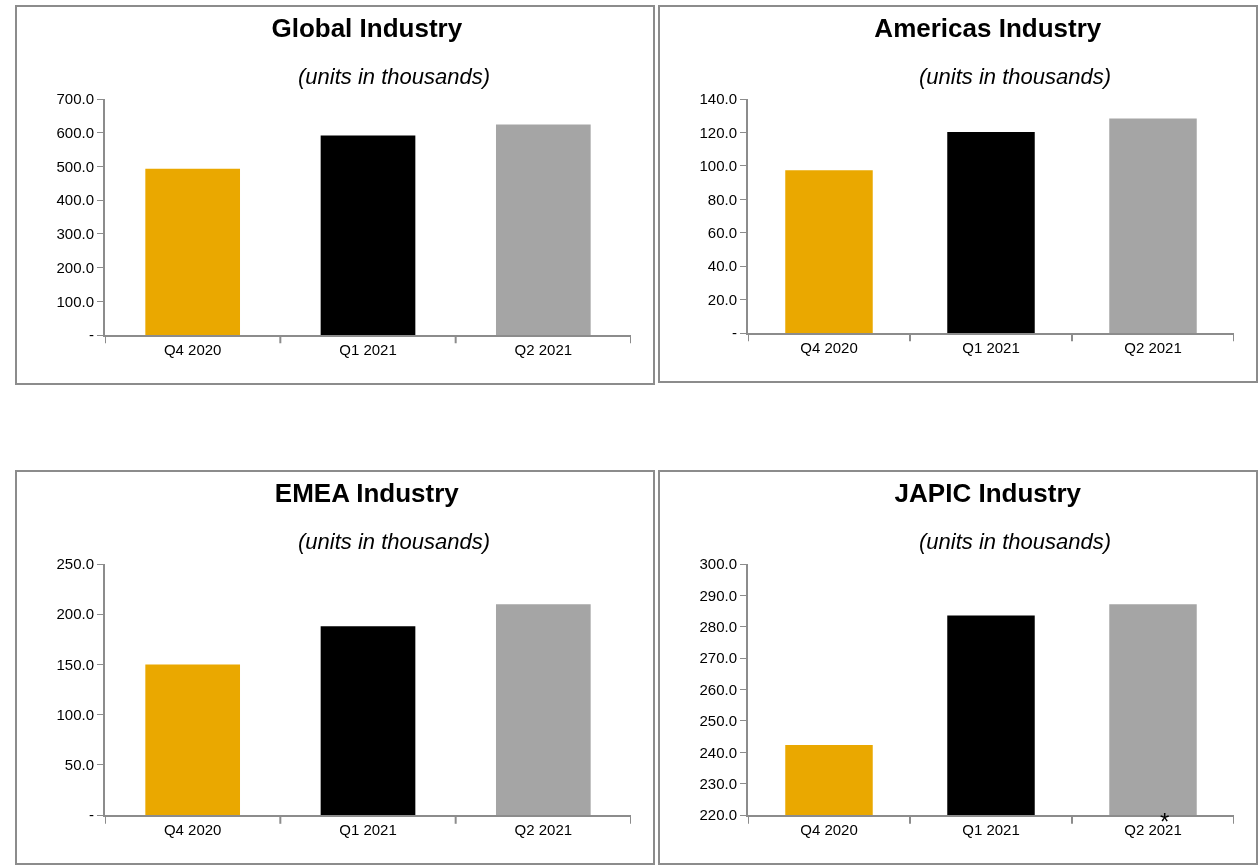  I want to click on chart-title: JAPIC Industry, so click(988, 493).